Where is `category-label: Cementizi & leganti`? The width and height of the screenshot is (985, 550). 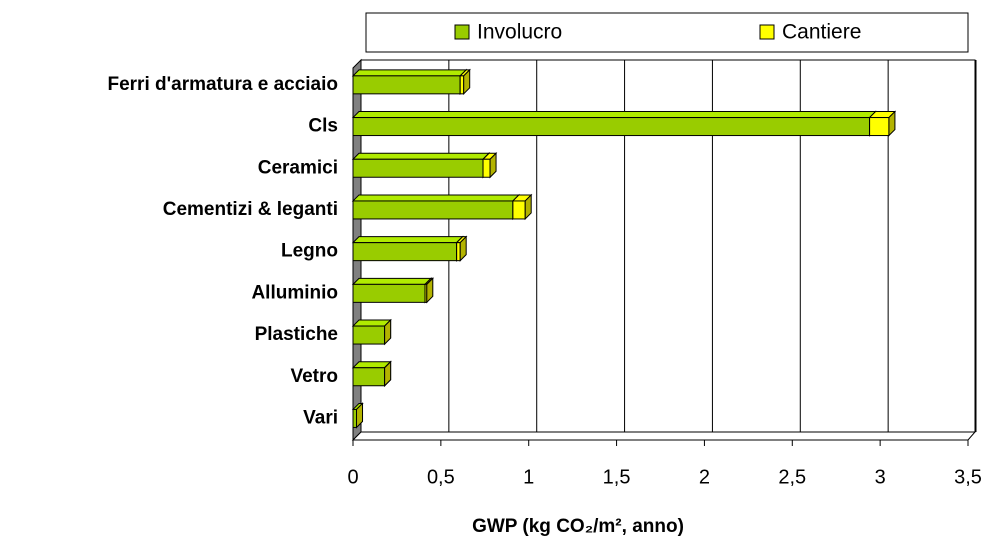 category-label: Cementizi & leganti is located at coordinates (250, 209).